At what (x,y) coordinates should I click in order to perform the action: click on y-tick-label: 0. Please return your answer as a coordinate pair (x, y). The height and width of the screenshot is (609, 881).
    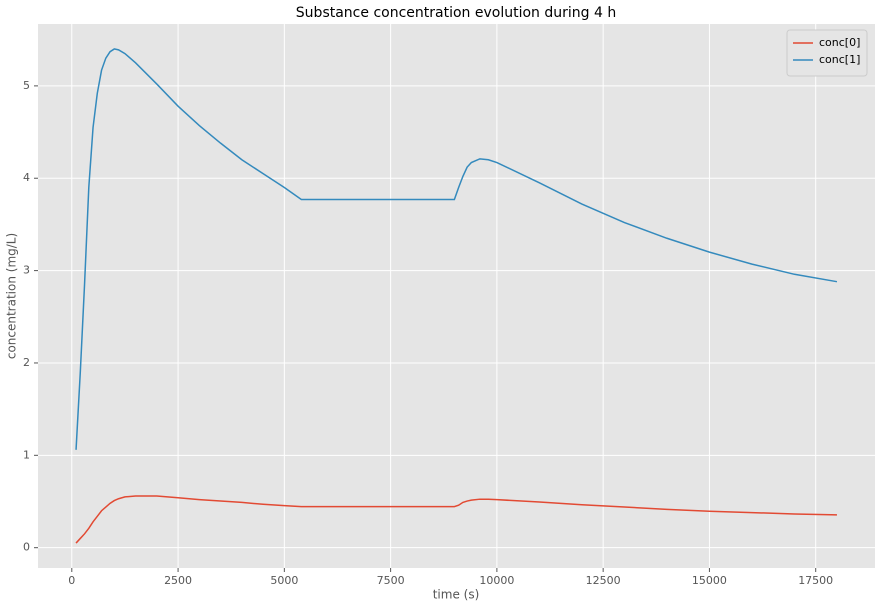
    Looking at the image, I should click on (26, 547).